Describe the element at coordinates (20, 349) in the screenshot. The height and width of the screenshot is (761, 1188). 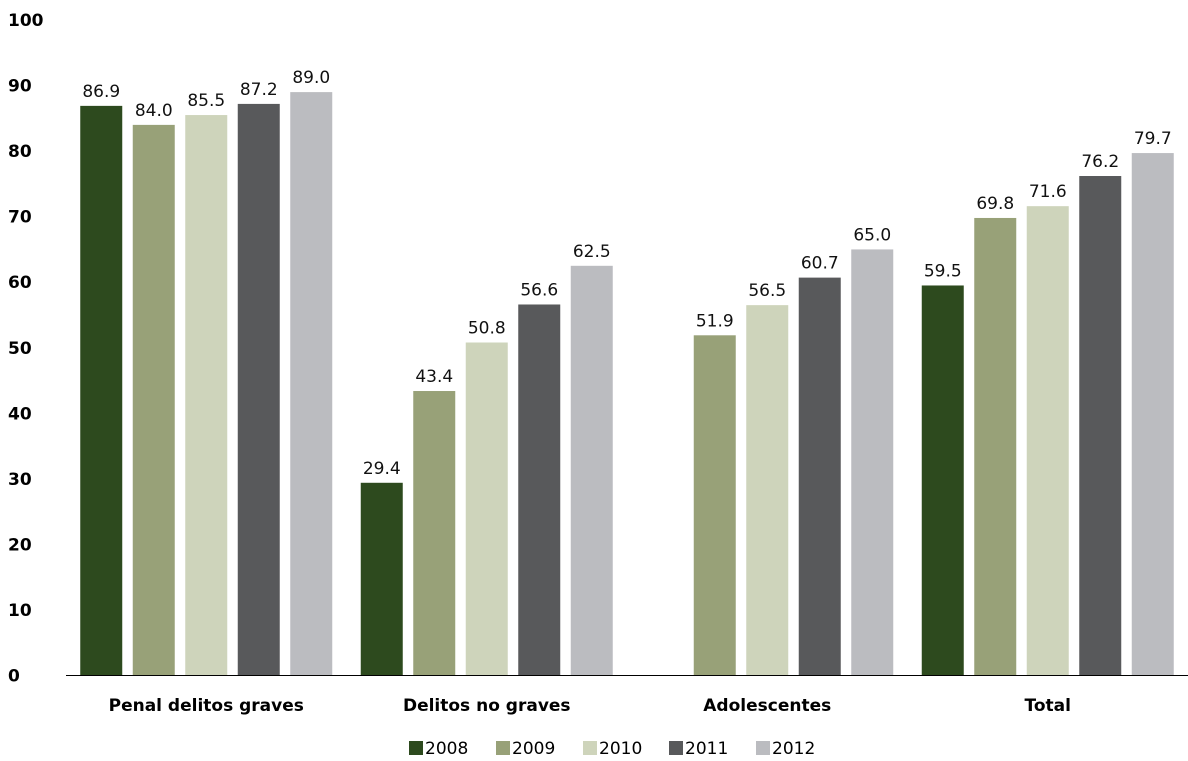
I see `y-tick-label: 50` at that location.